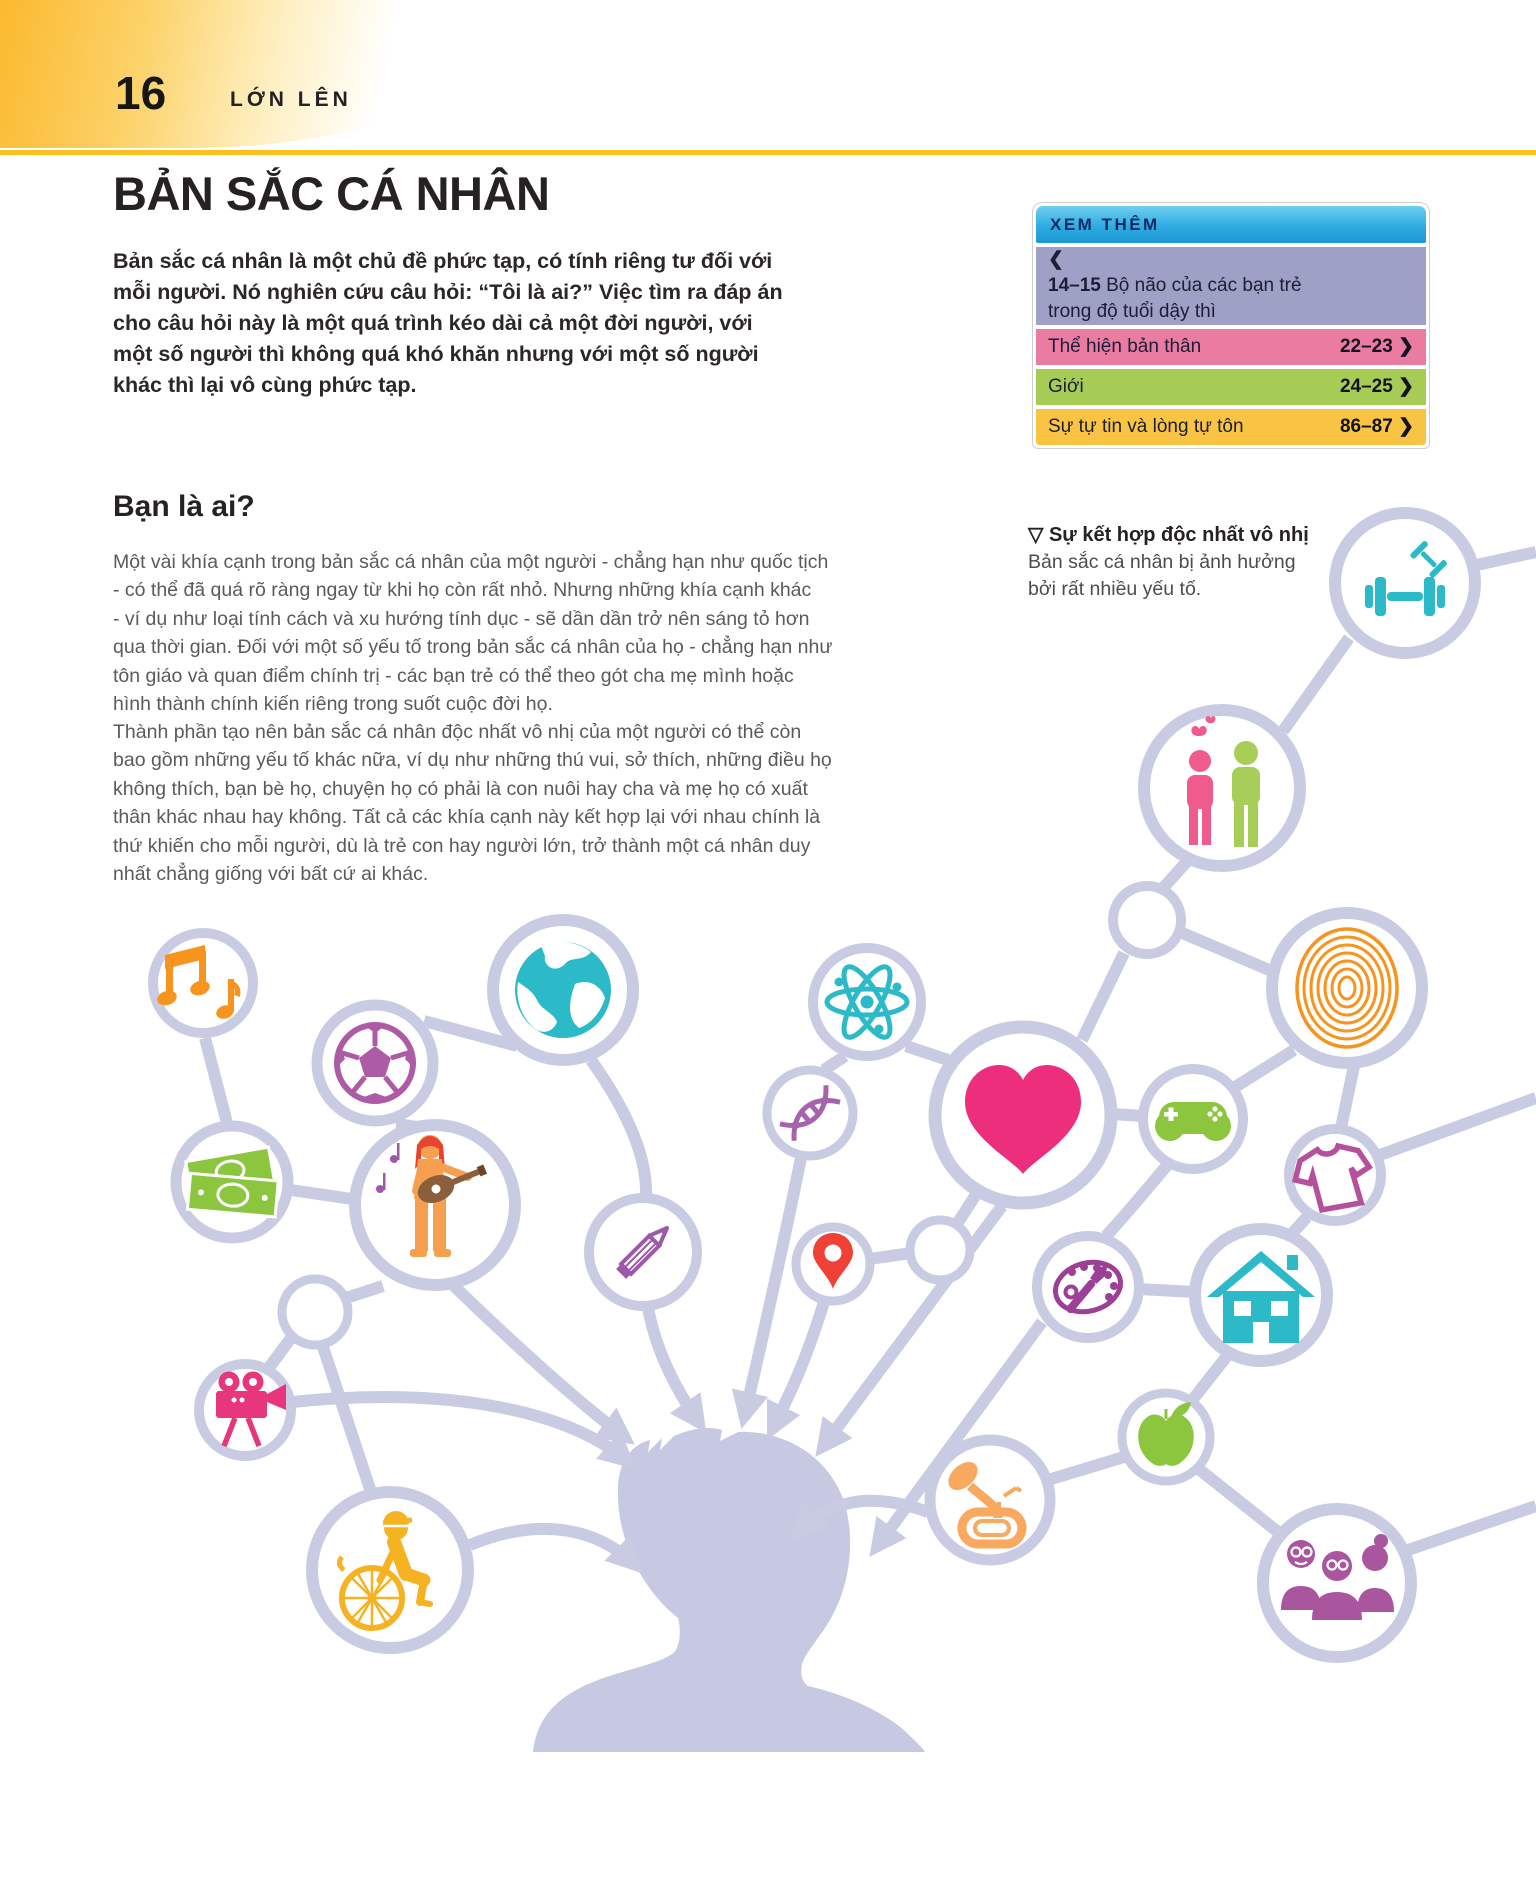 The width and height of the screenshot is (1536, 1890). Describe the element at coordinates (987, 1505) in the screenshot. I see `tuba-icon` at that location.